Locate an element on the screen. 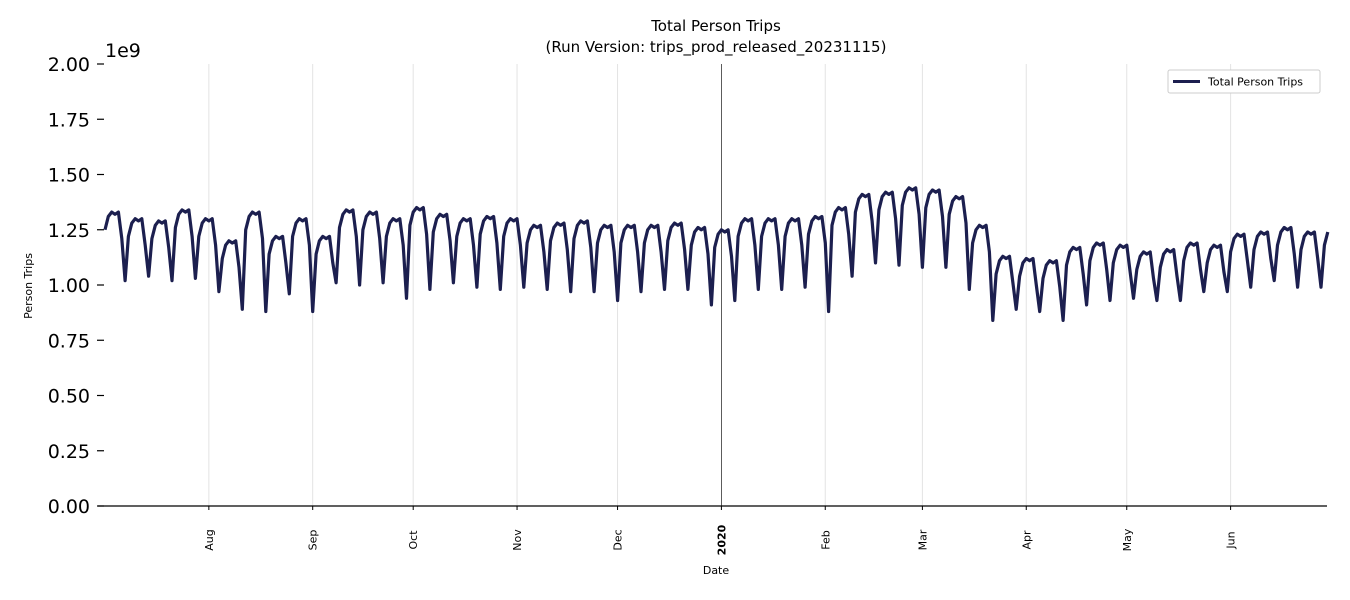 This screenshot has width=1350, height=600. y-tick-label: 1.75 is located at coordinates (69, 120).